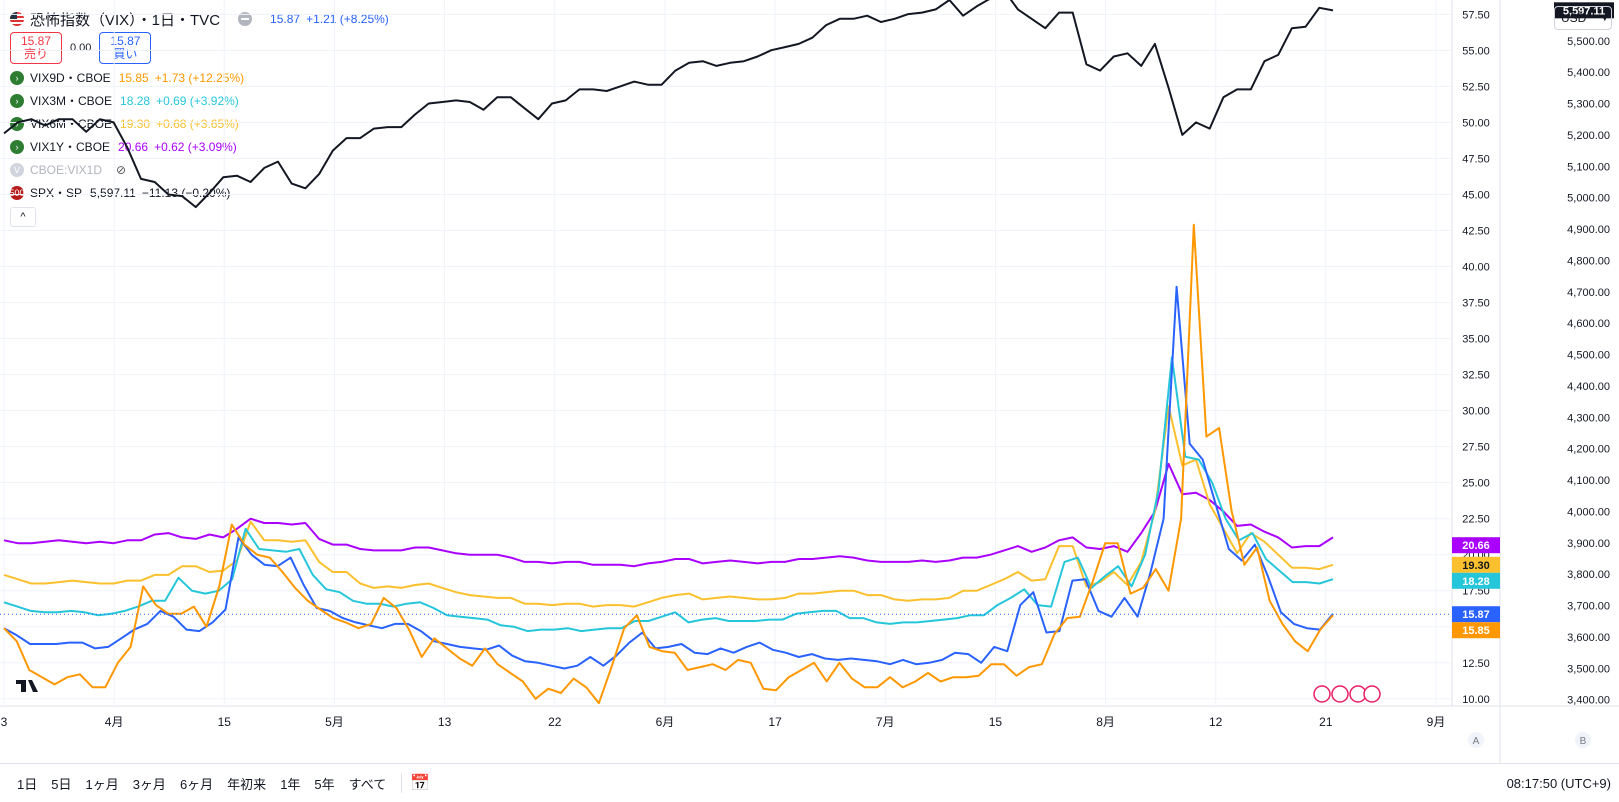 This screenshot has height=802, width=1619. I want to click on legend-row-1: › VIX3M・CBOE 18.28 +0.69 (+3.92%), so click(199, 100).